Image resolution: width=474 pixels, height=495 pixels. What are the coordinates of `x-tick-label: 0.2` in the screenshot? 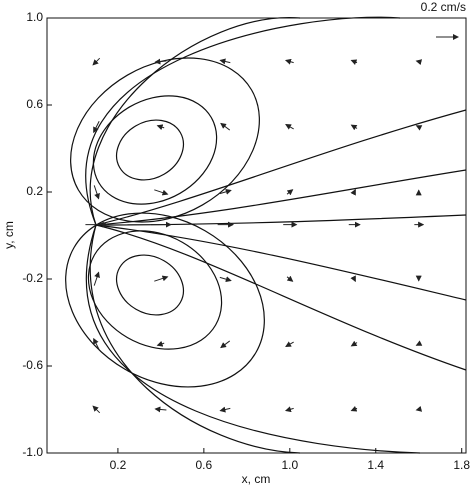 It's located at (118, 465).